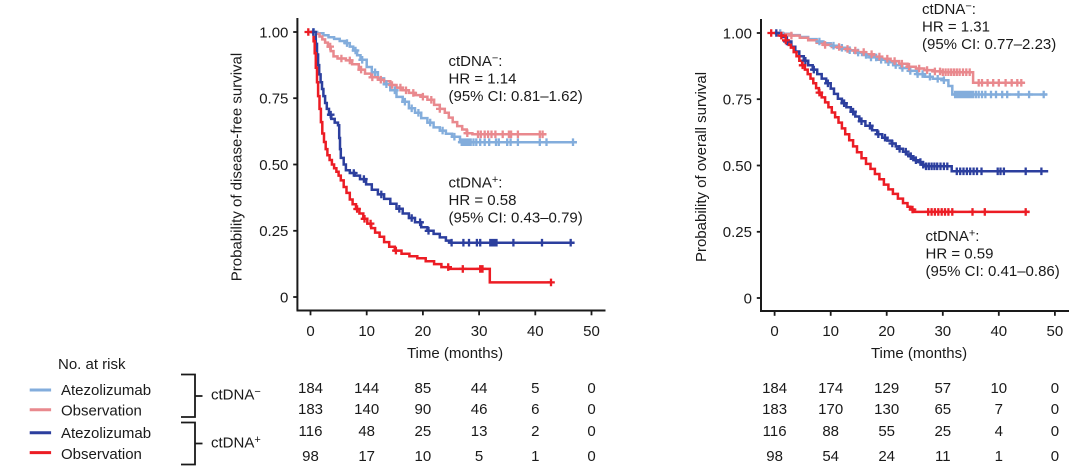 Image resolution: width=1080 pixels, height=476 pixels. Describe the element at coordinates (886, 409) in the screenshot. I see `svg-text: 130` at that location.